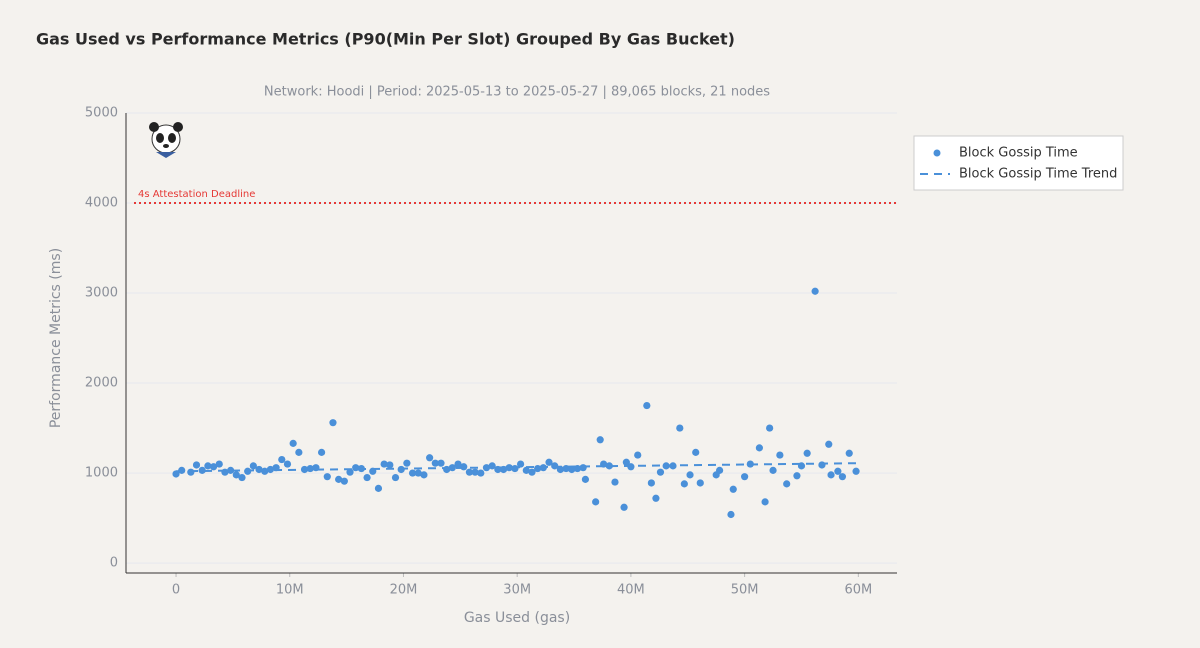  I want to click on y-tick-label: 1000, so click(101, 473).